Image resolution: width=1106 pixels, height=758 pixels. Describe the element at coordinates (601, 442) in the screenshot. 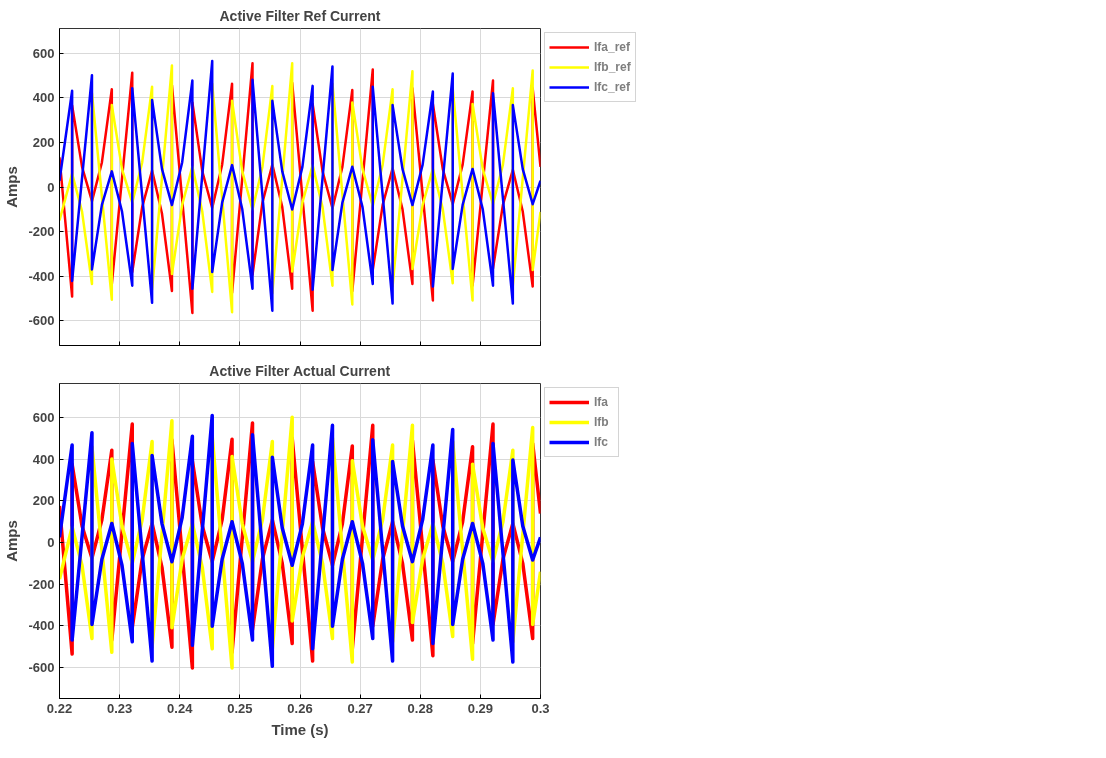

I see `legend-label: Ifc` at that location.